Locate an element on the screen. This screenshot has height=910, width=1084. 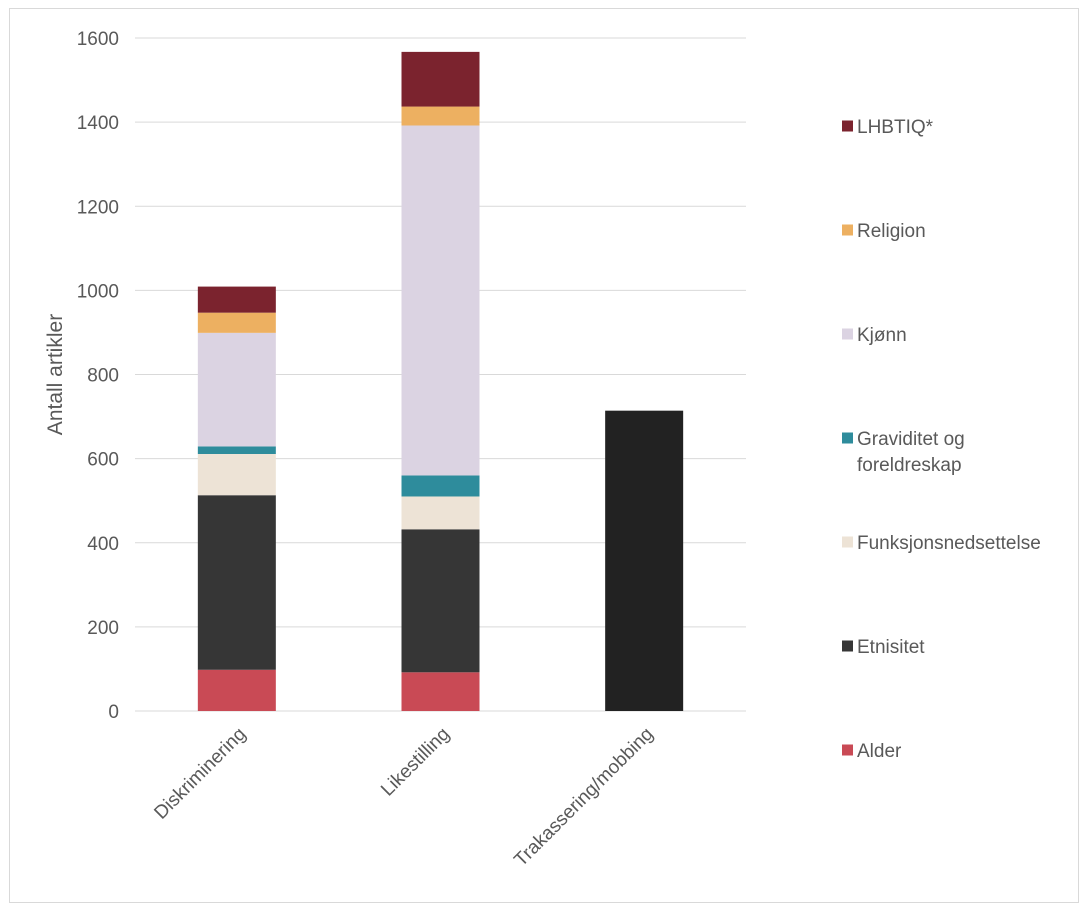
legend-item-kjønn: Kjønn is located at coordinates (874, 335).